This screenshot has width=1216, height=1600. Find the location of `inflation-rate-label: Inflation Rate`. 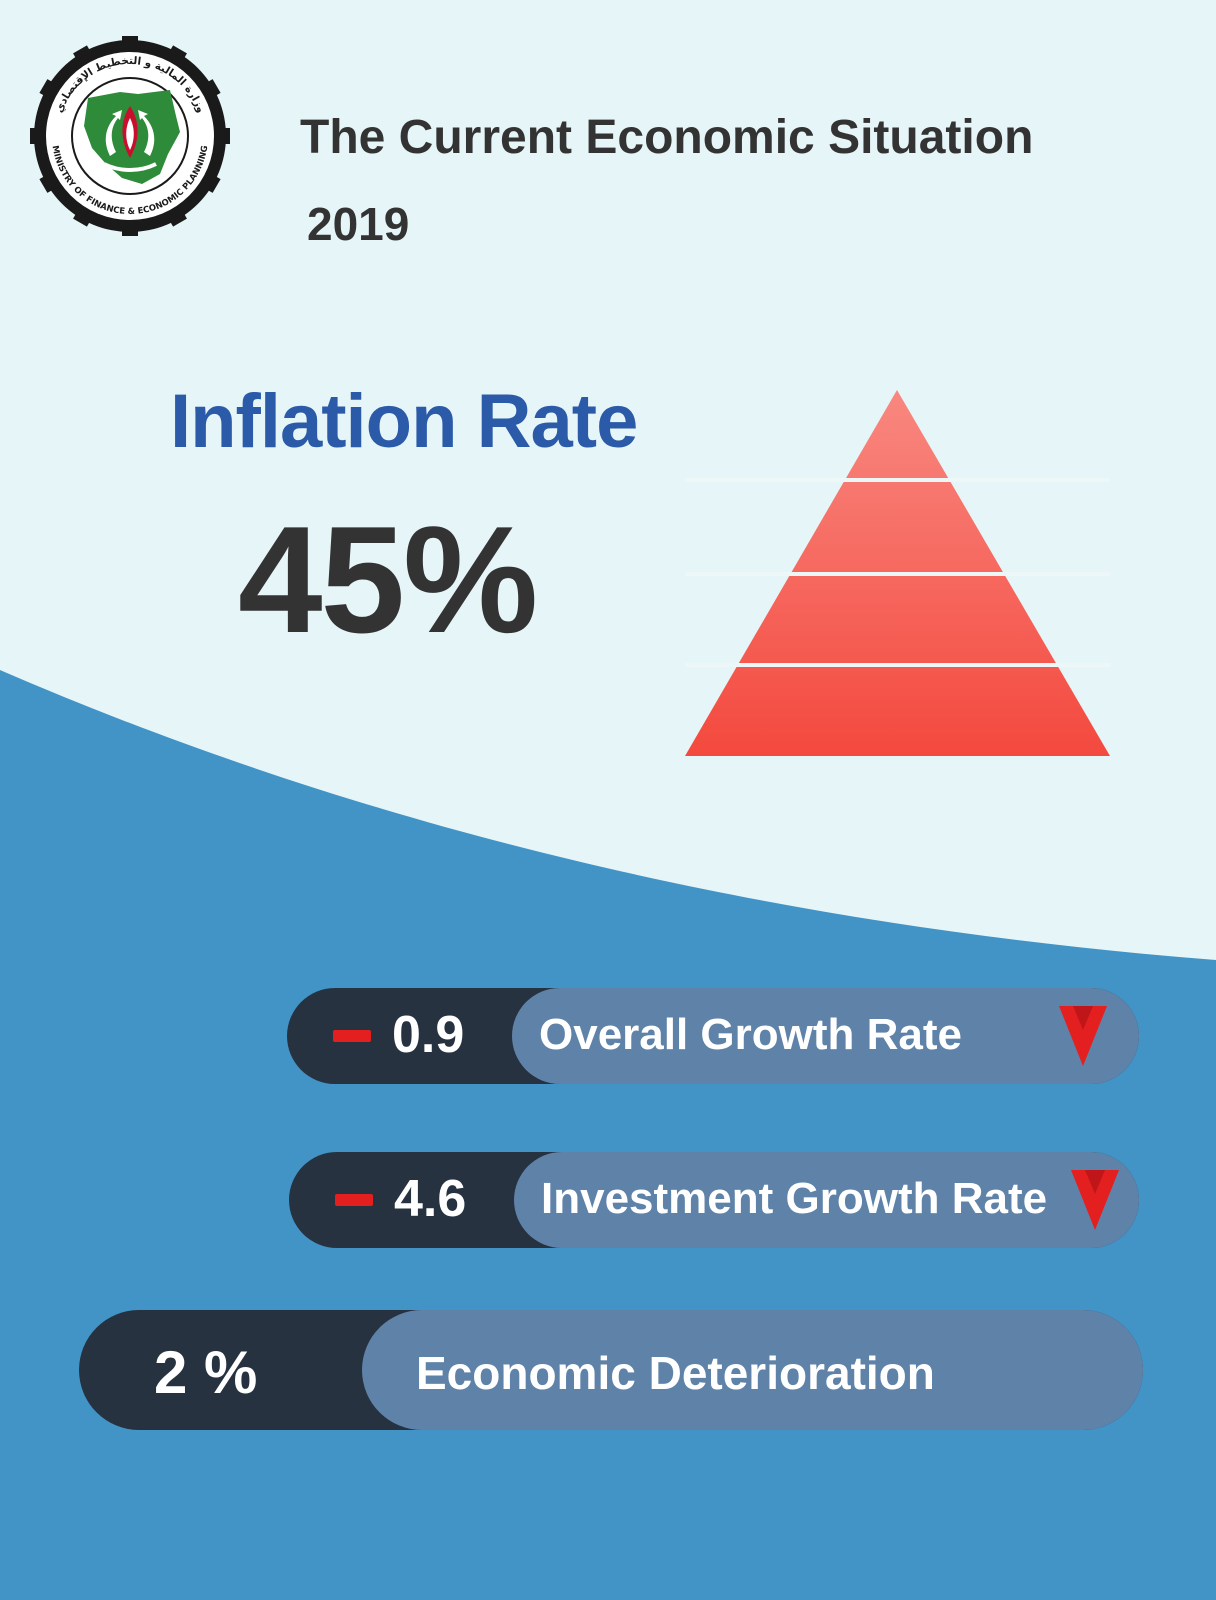

inflation-rate-label: Inflation Rate is located at coordinates (404, 421).